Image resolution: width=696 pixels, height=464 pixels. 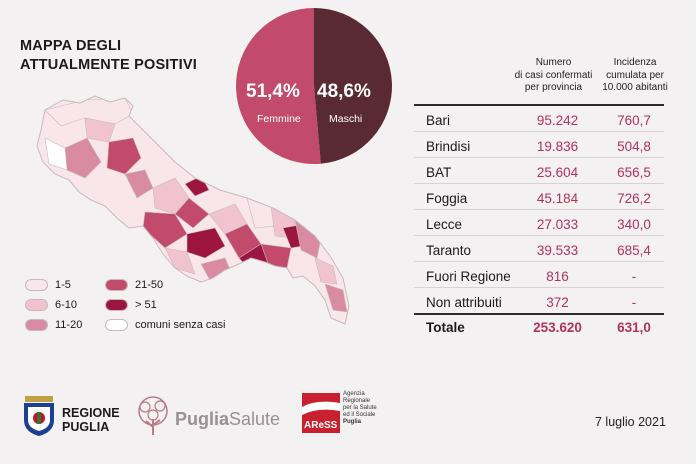 What do you see at coordinates (131, 305) in the screenshot?
I see `legend-item-over-51: > 51` at bounding box center [131, 305].